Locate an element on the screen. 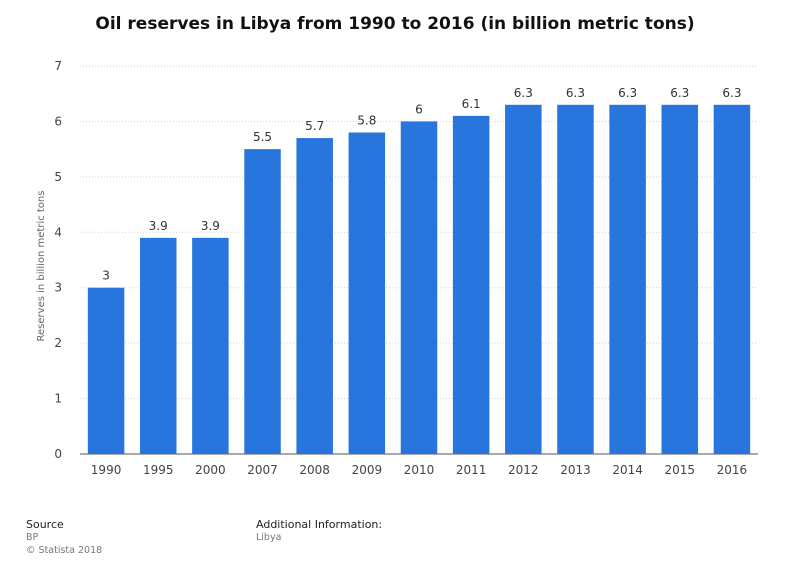 The height and width of the screenshot is (586, 790). additional-info-value: Libya is located at coordinates (269, 537).